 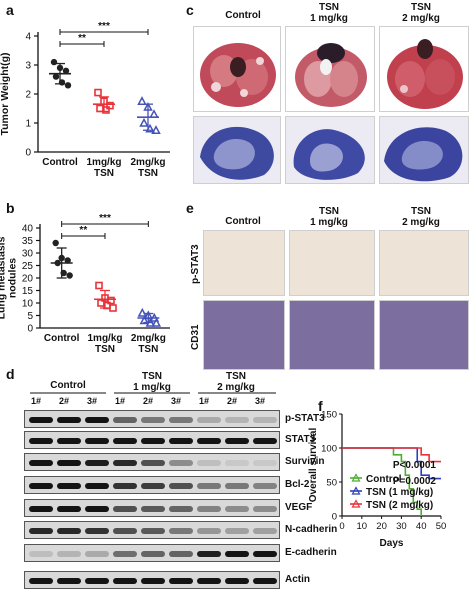 What do you see at coordinates (399, 505) in the screenshot?
I see `legend-label: TSN (2 mg/kg)` at bounding box center [399, 505].